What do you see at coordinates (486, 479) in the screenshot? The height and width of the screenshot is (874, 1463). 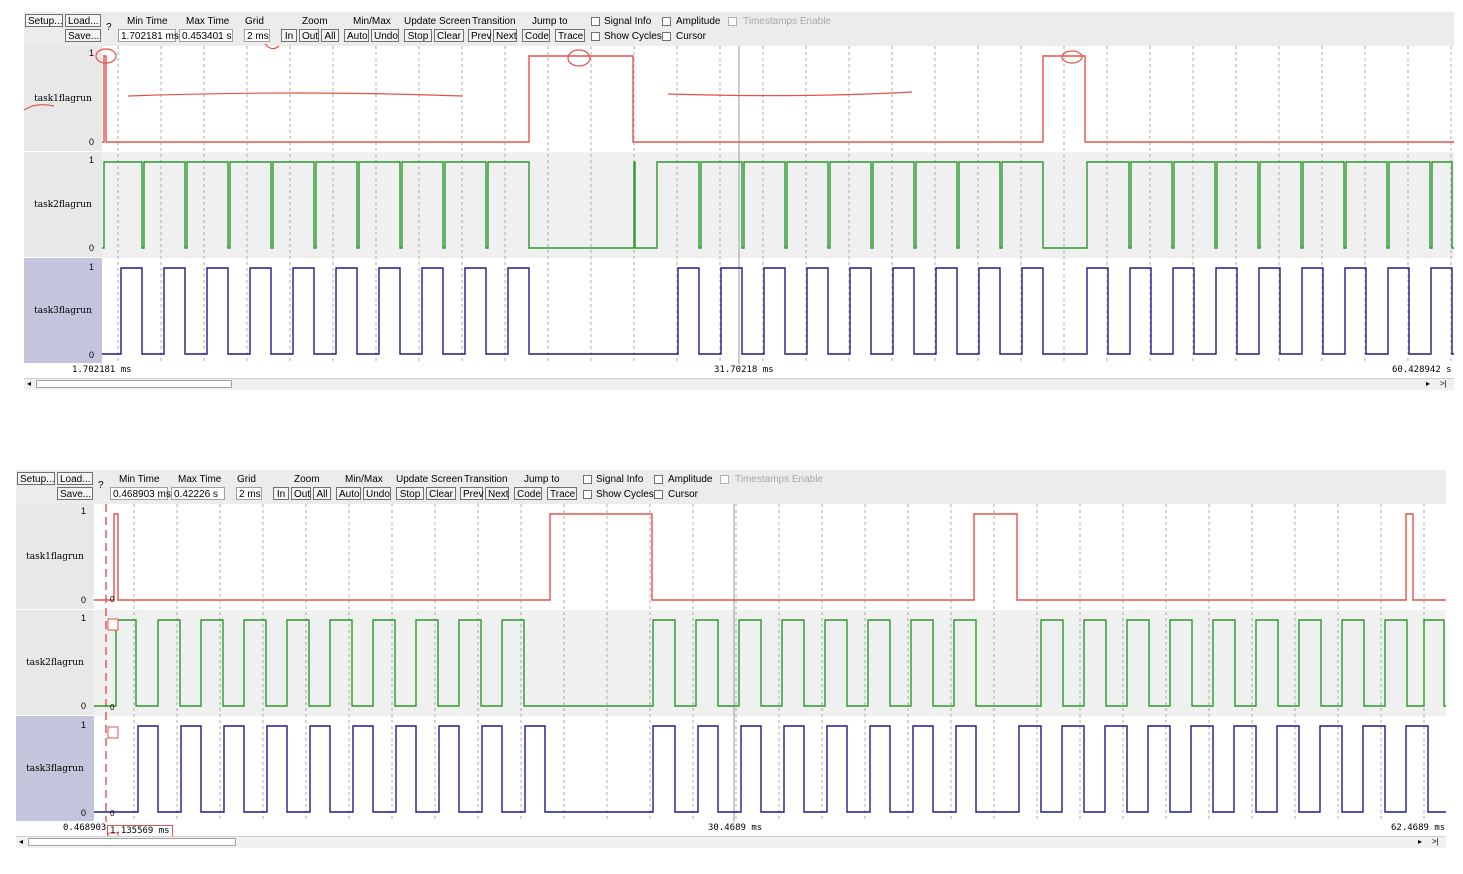 I see `transition-label: Transition` at bounding box center [486, 479].